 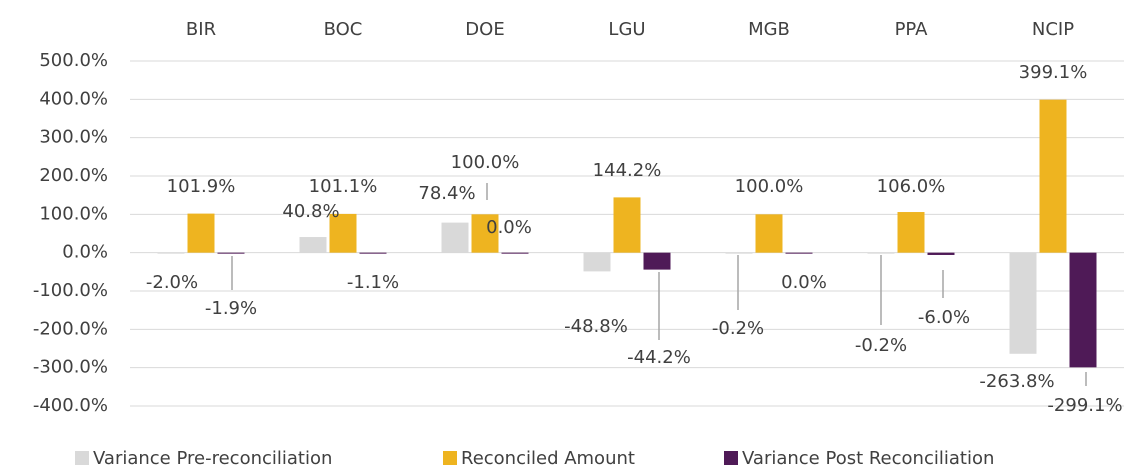 I want to click on data-label: 78.4%, so click(x=446, y=193).